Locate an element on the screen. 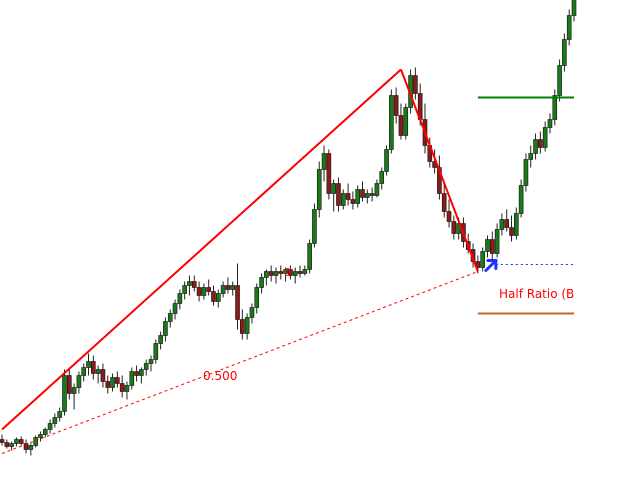  half-ratio-label: Half Ratio (B is located at coordinates (536, 294).